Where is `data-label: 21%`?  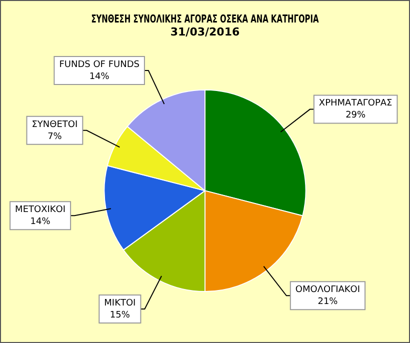
data-label: 21% is located at coordinates (328, 301).